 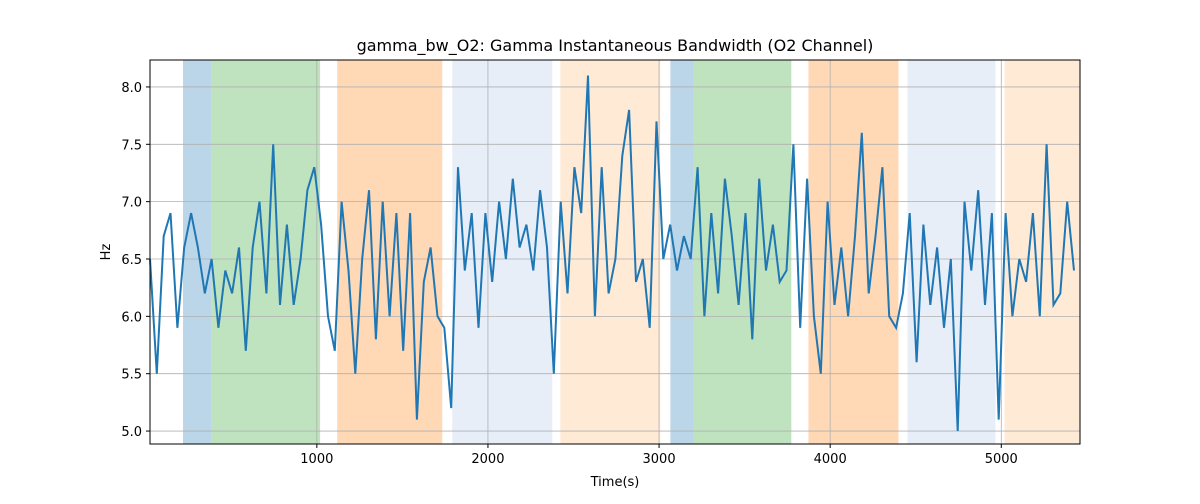 What do you see at coordinates (131, 260) in the screenshot?
I see `y-tick-label: 6.5` at bounding box center [131, 260].